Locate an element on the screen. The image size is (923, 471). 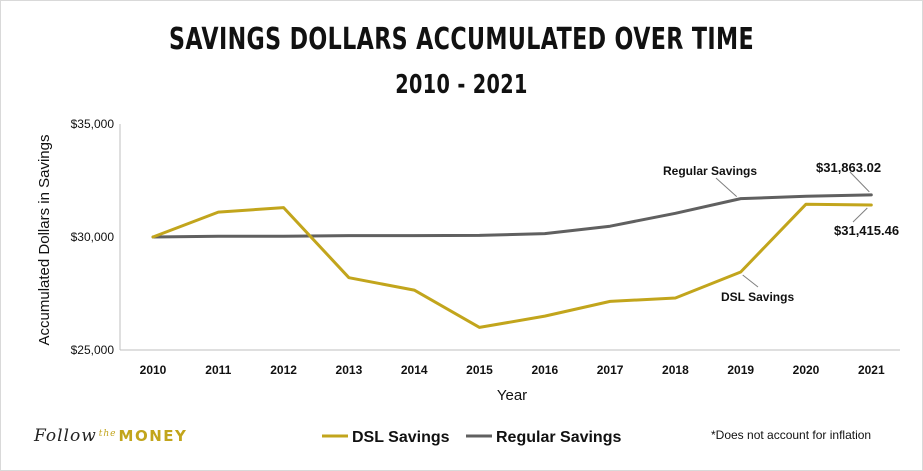
follow-the-money-logo: Follow the MONEY is located at coordinates (110, 436).